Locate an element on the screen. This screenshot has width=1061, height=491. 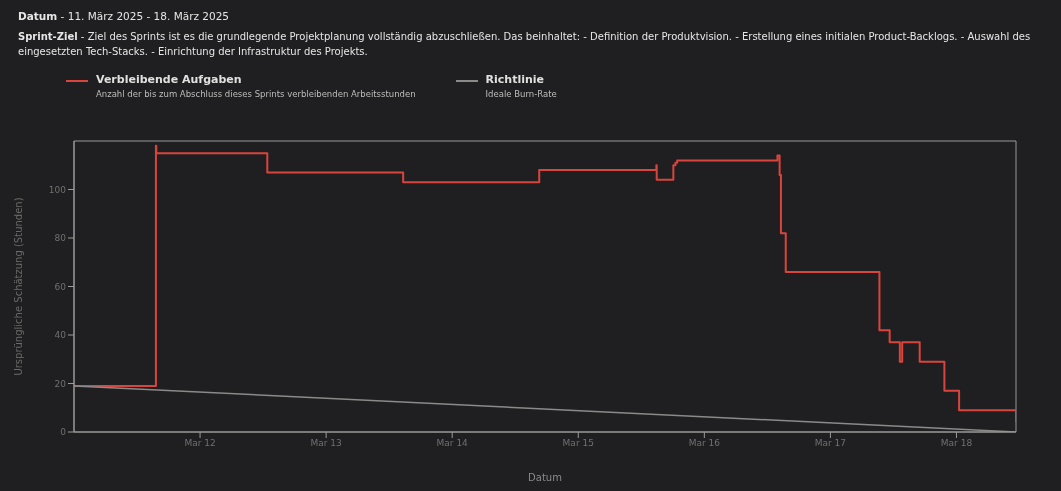
y-tick-label: 80 is located at coordinates (60, 238).